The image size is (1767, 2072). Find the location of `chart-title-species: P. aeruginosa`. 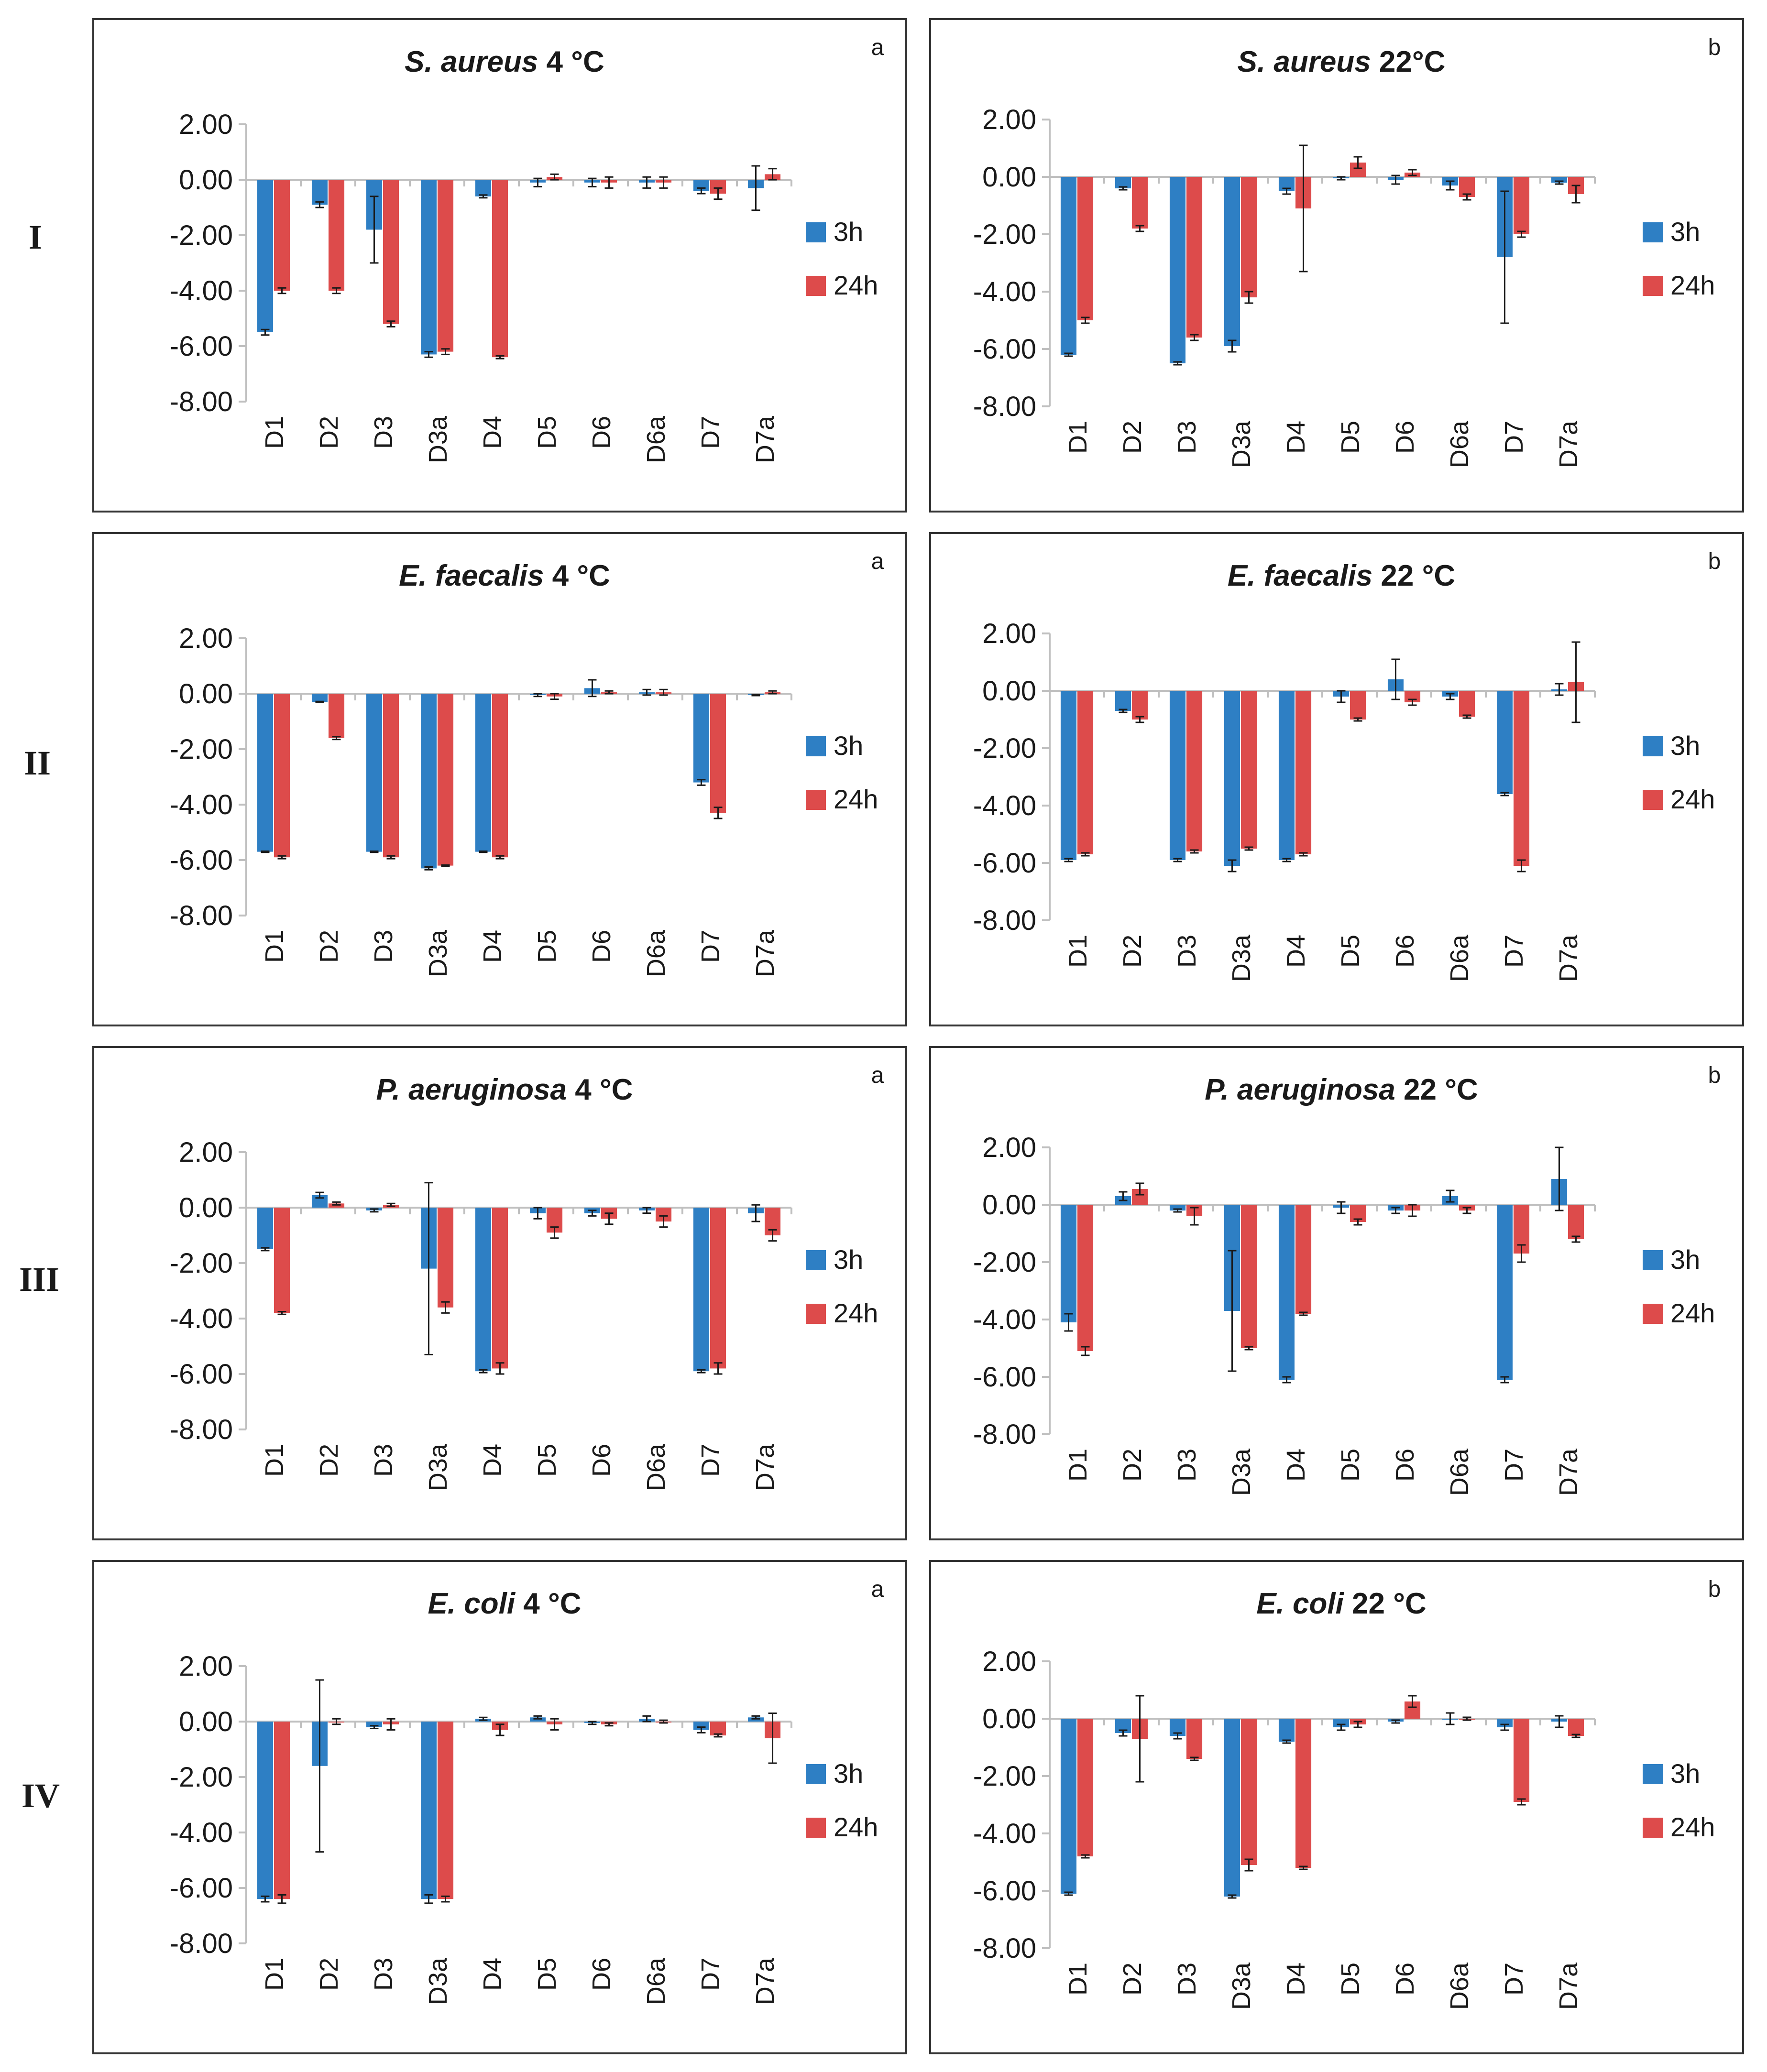

chart-title-species: P. aeruginosa is located at coordinates (472, 1089).